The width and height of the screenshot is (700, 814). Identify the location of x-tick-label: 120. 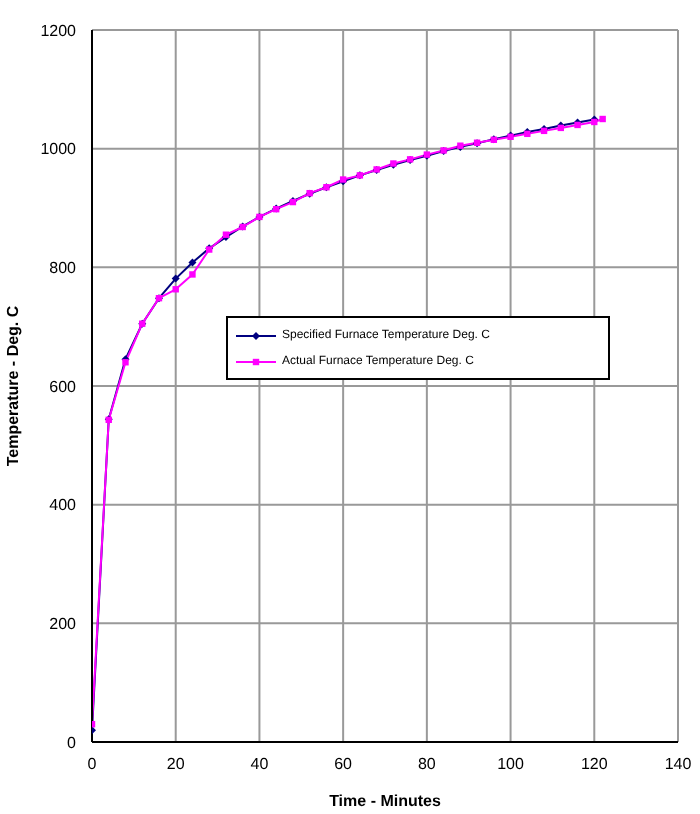
(594, 764).